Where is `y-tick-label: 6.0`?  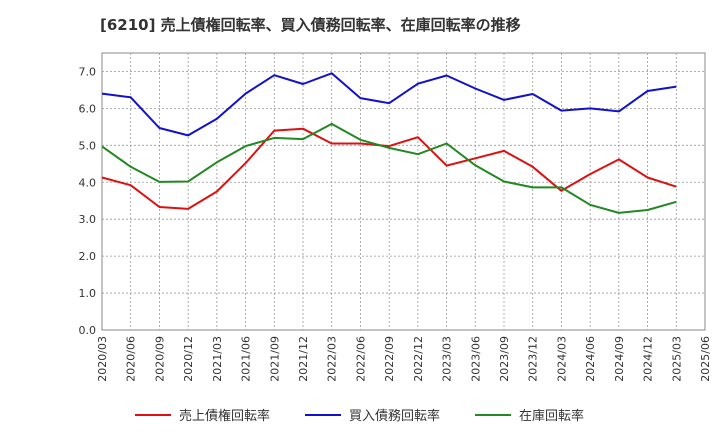 y-tick-label: 6.0 is located at coordinates (88, 108).